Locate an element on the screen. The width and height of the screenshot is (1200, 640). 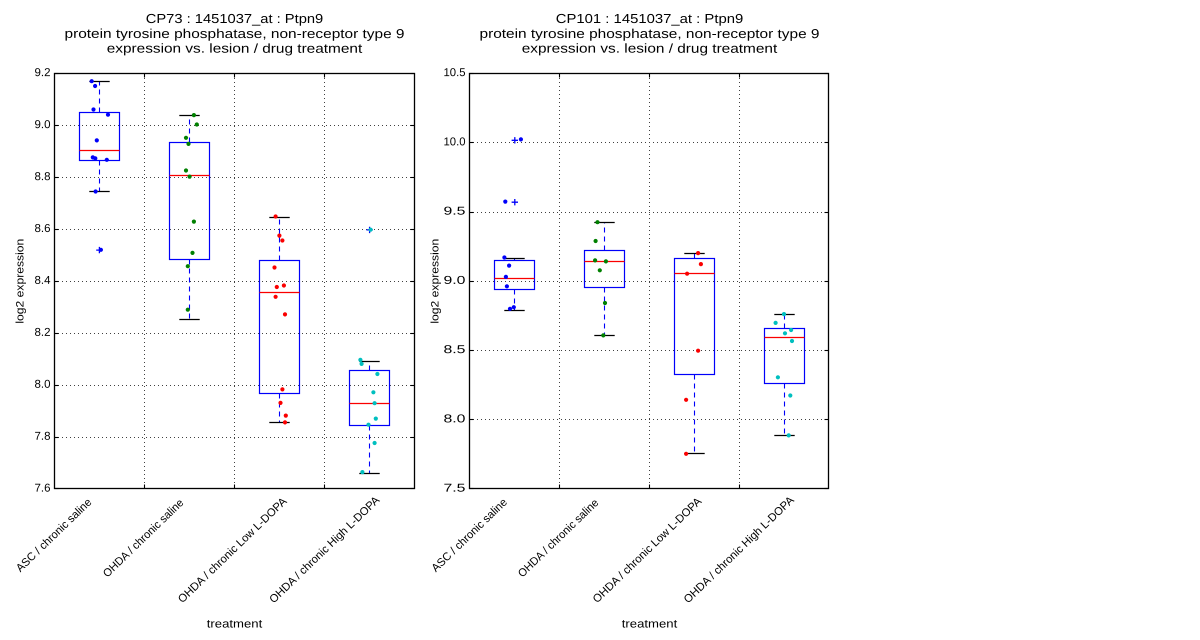
svg-text: 8.5 is located at coordinates (454, 350).